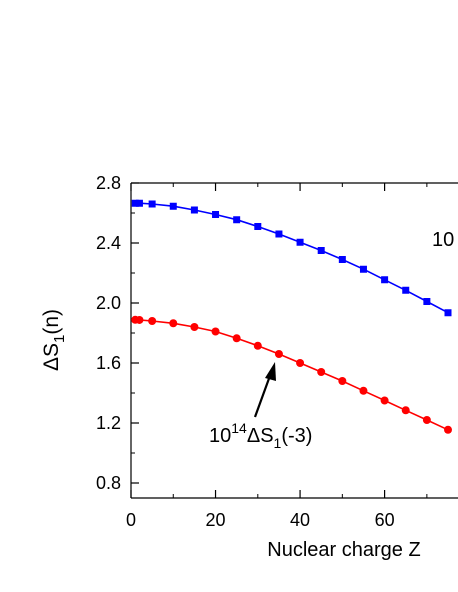 The height and width of the screenshot is (592, 458). I want to click on y-tick-label: 1.2, so click(108, 423).